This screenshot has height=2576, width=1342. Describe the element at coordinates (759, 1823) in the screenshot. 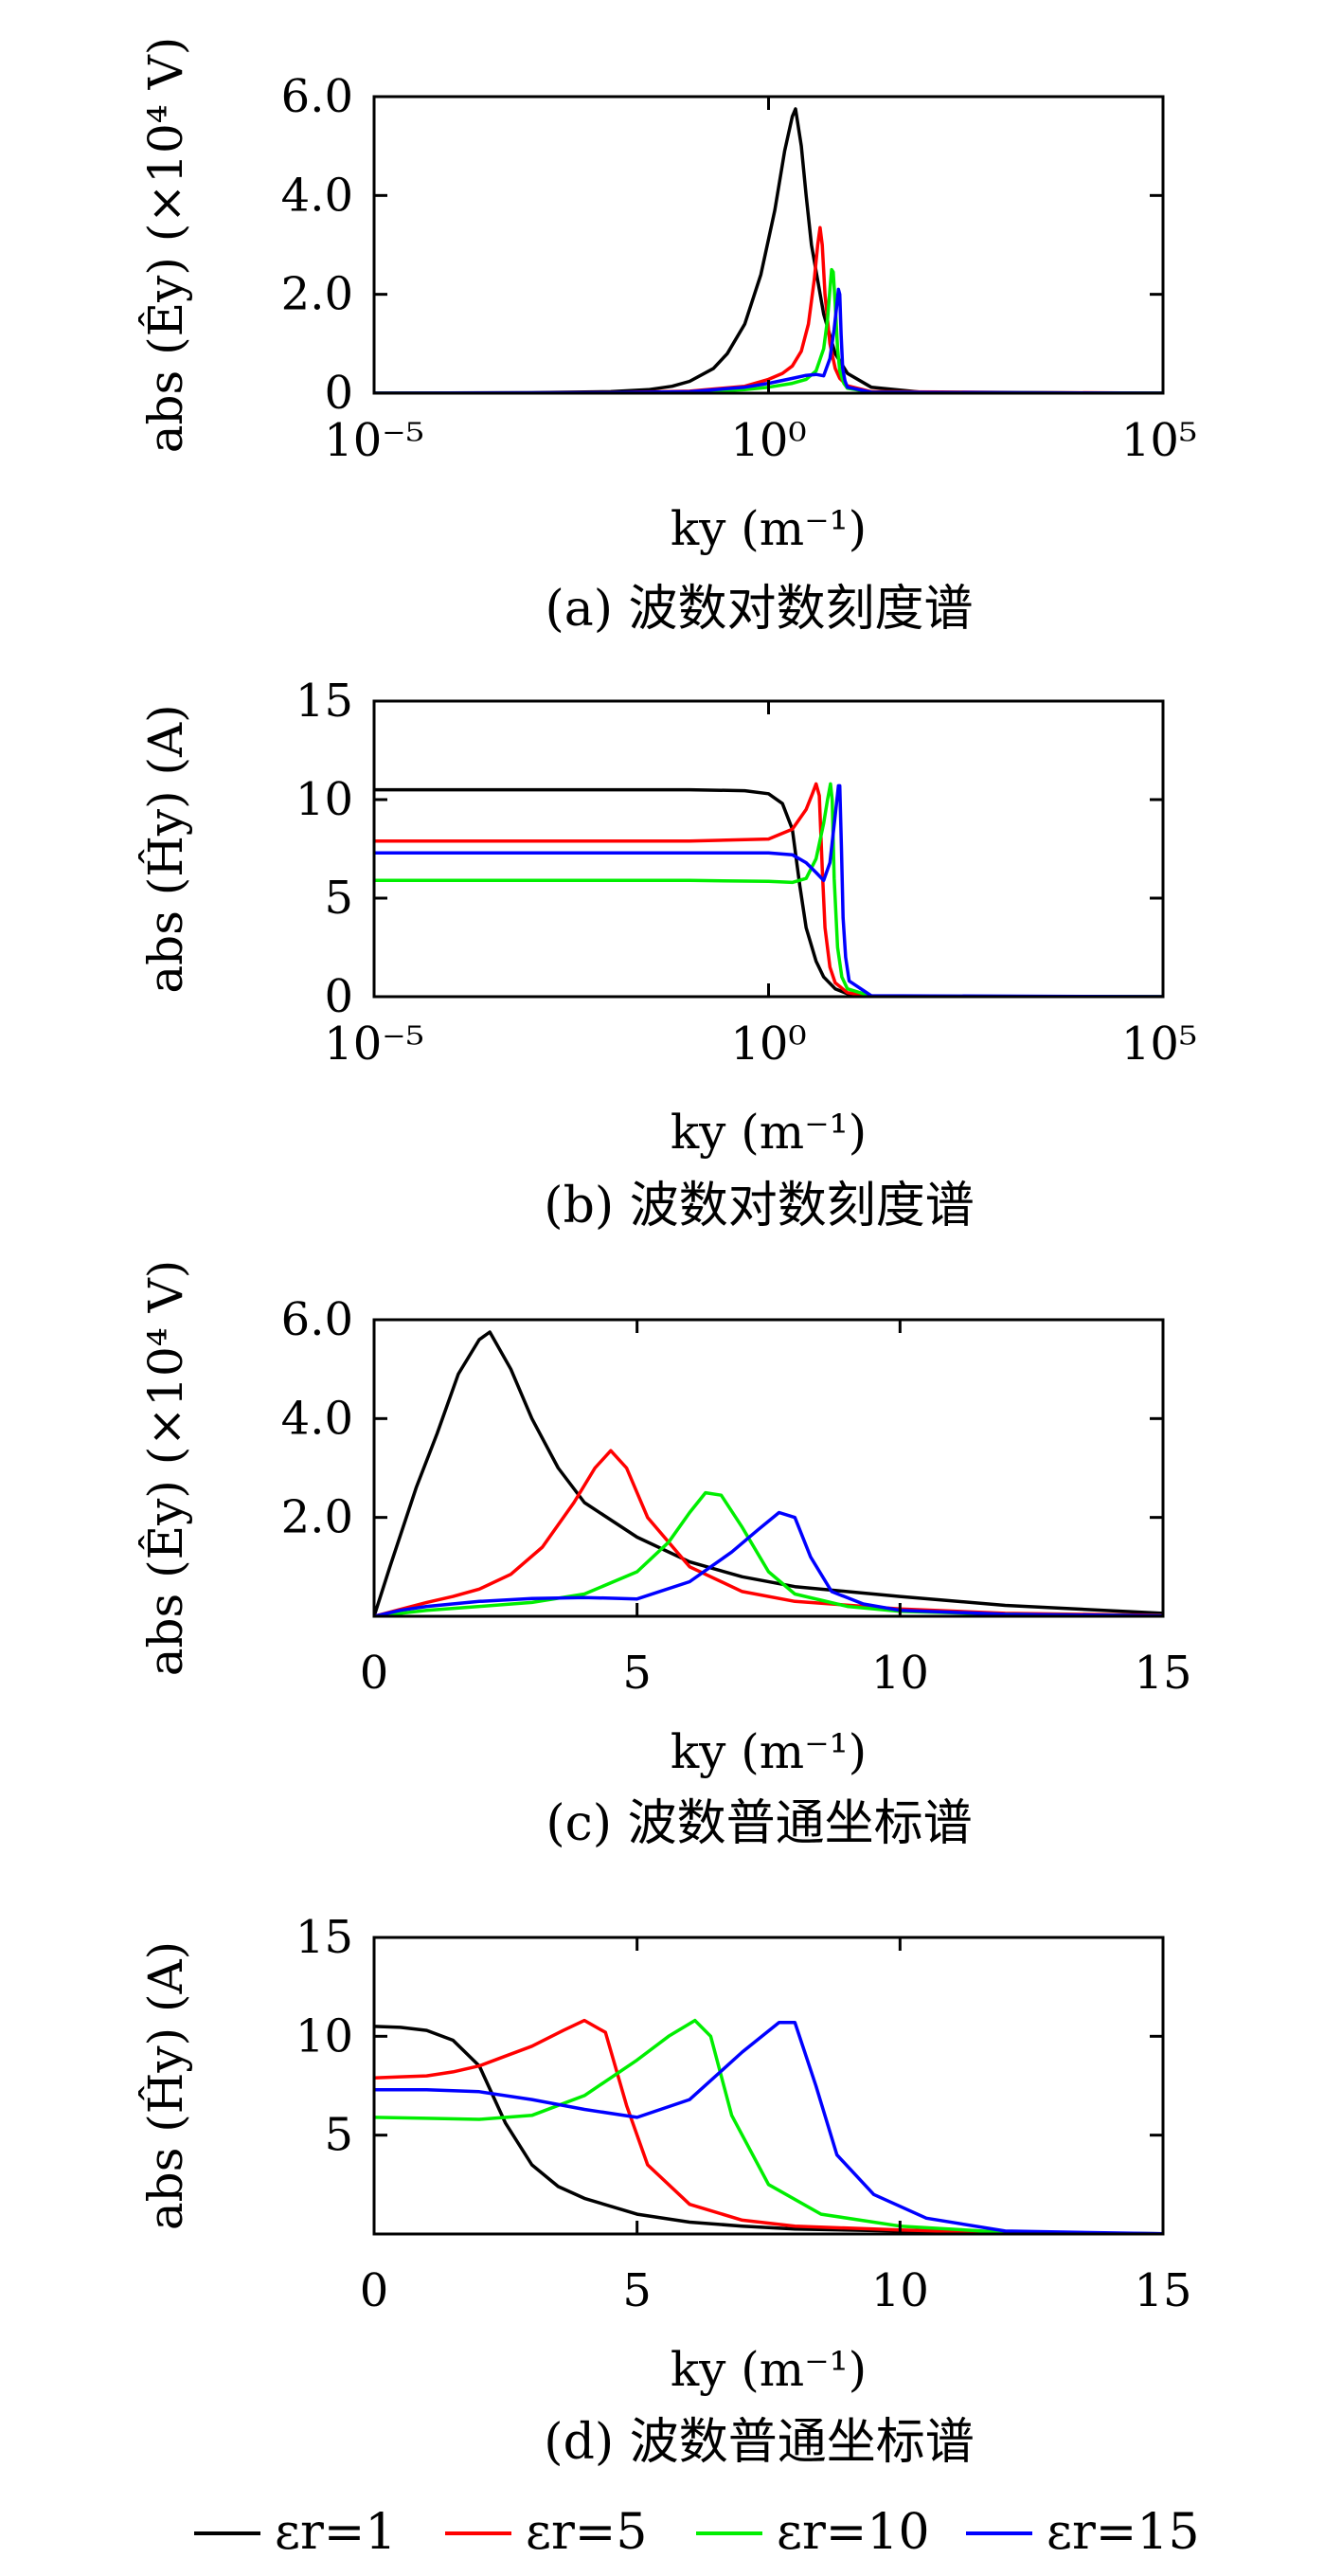

I see `panel-caption: (c) 波数普通坐标谱` at that location.